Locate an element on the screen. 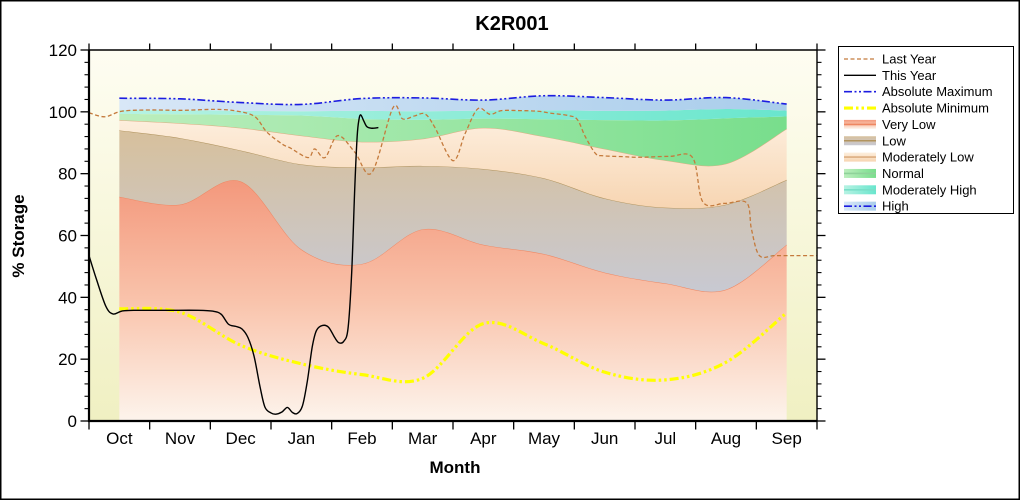 The height and width of the screenshot is (500, 1020). legend-item-very-low: Very Low is located at coordinates (890, 124).